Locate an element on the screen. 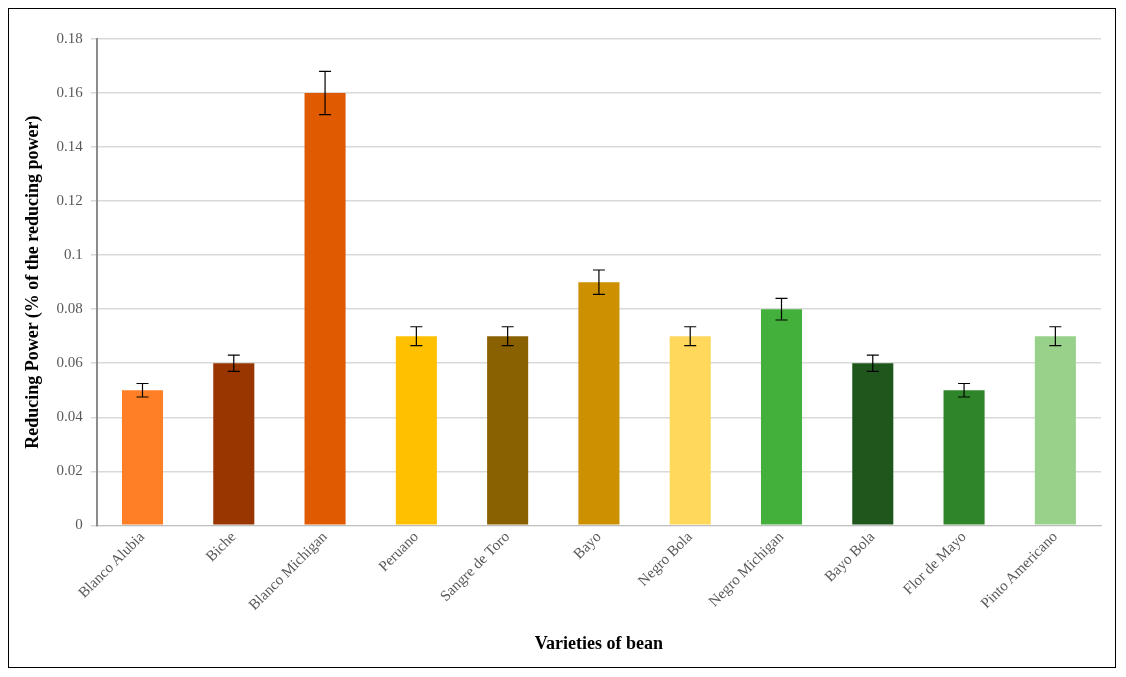  y-tick-label: 0.14 is located at coordinates (70, 146).